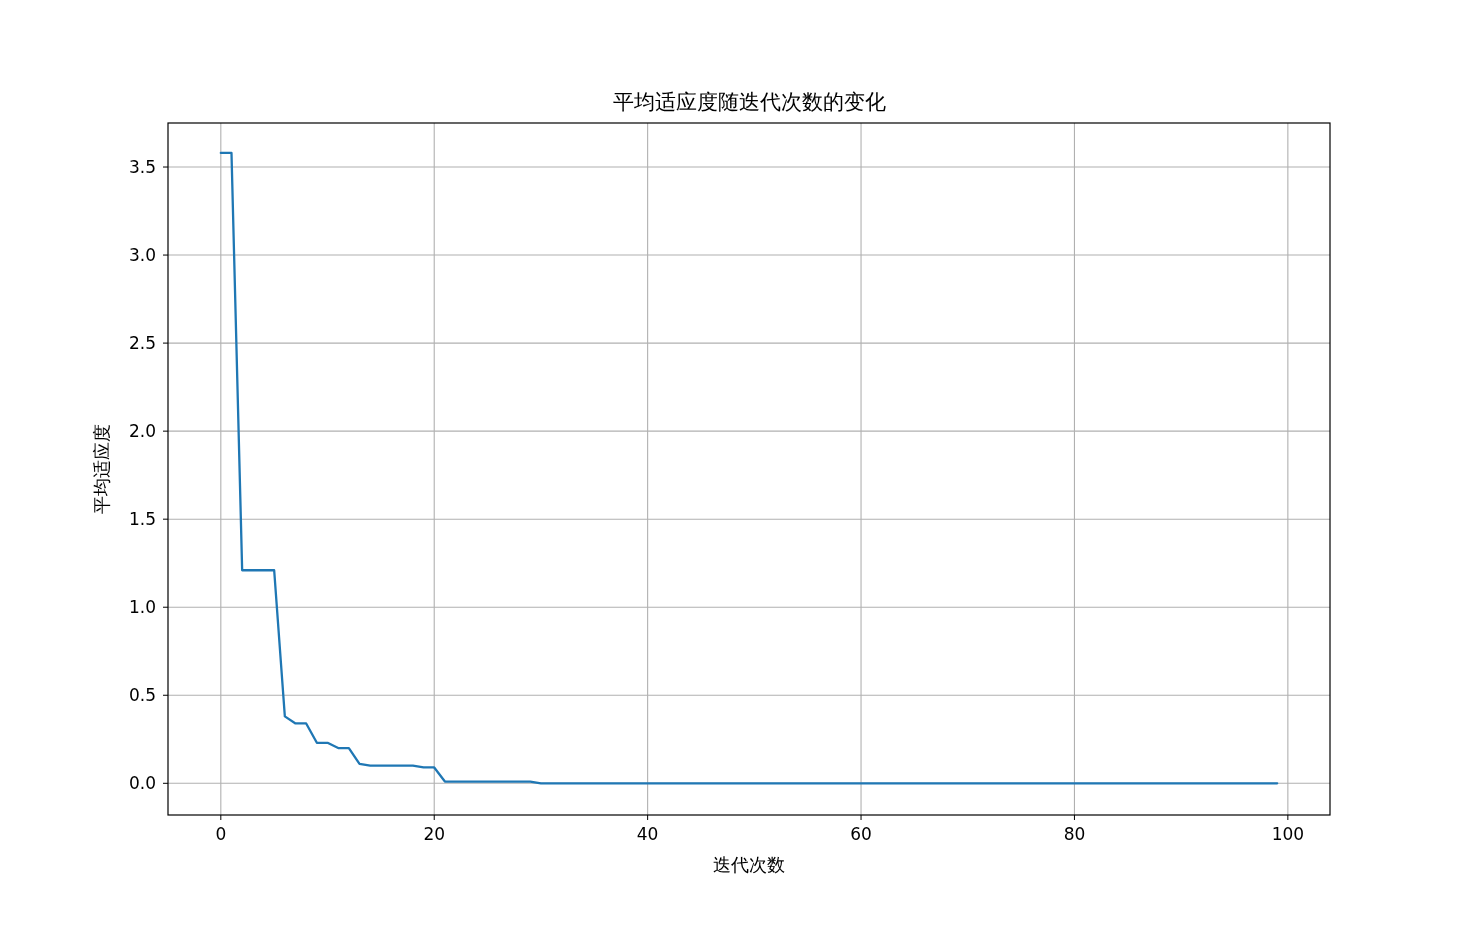 The image size is (1483, 925). Describe the element at coordinates (434, 834) in the screenshot. I see `x-tick-label: 20` at that location.